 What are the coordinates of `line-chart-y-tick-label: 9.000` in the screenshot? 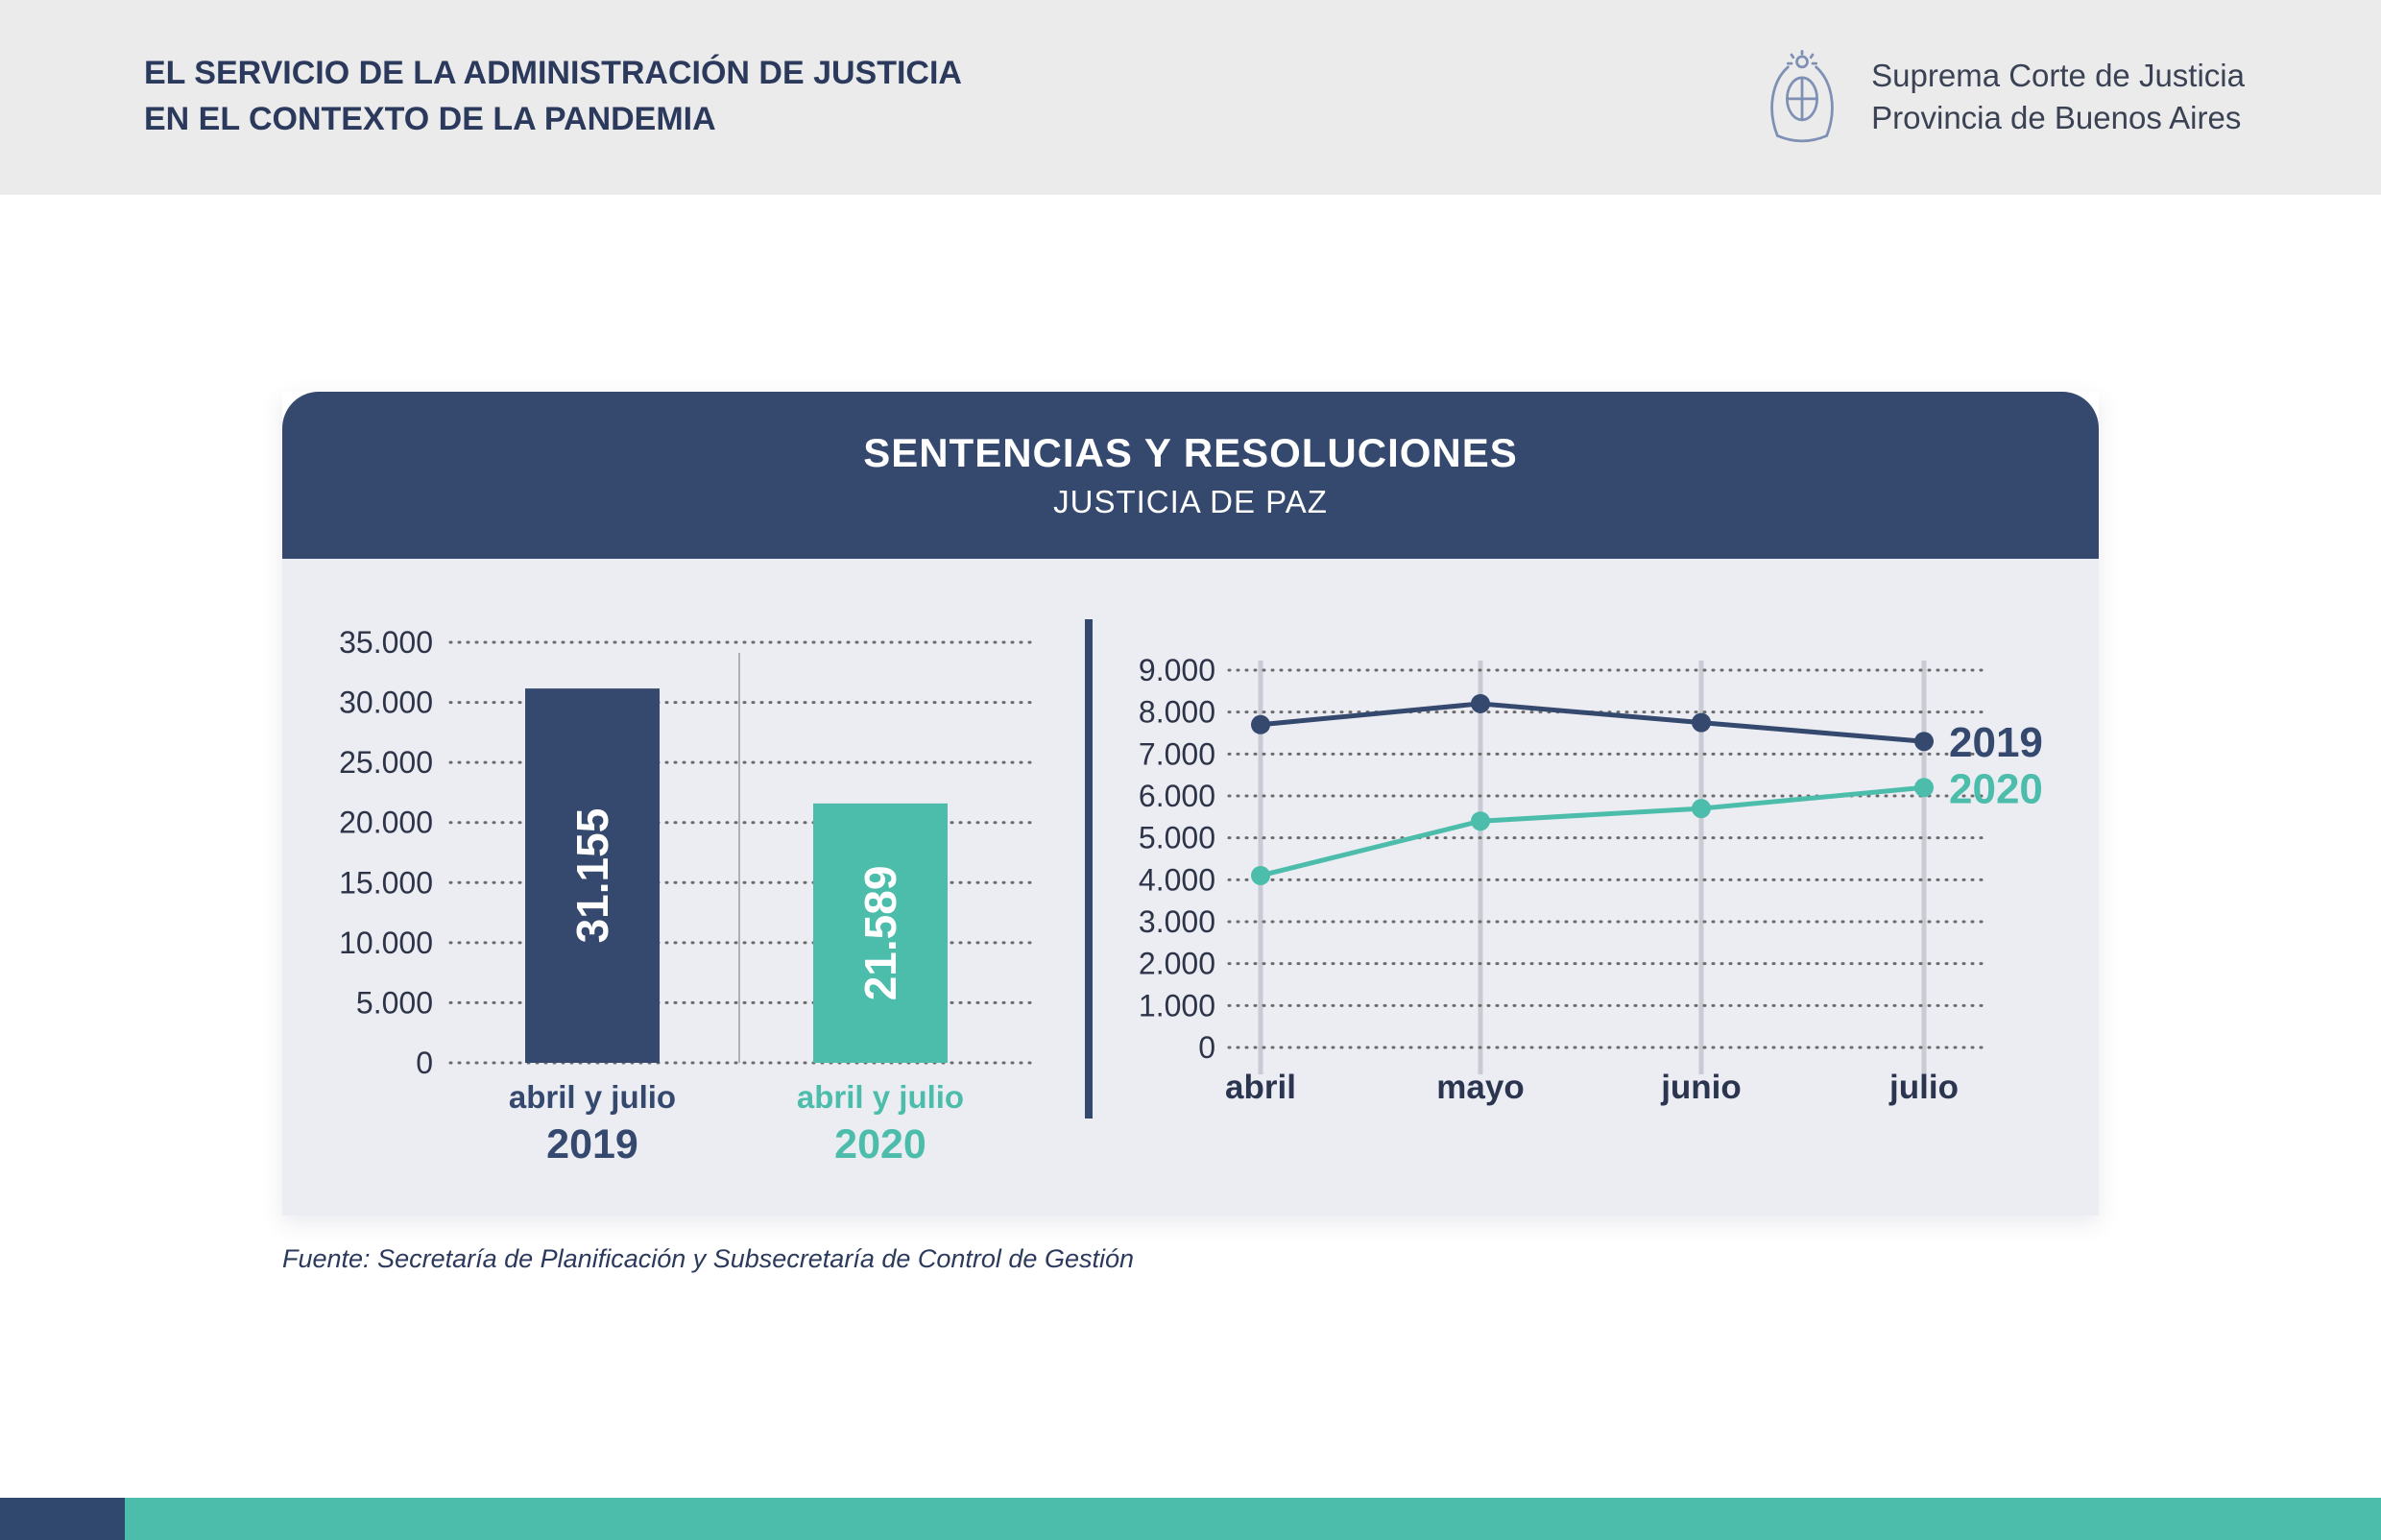 It's located at (1177, 670).